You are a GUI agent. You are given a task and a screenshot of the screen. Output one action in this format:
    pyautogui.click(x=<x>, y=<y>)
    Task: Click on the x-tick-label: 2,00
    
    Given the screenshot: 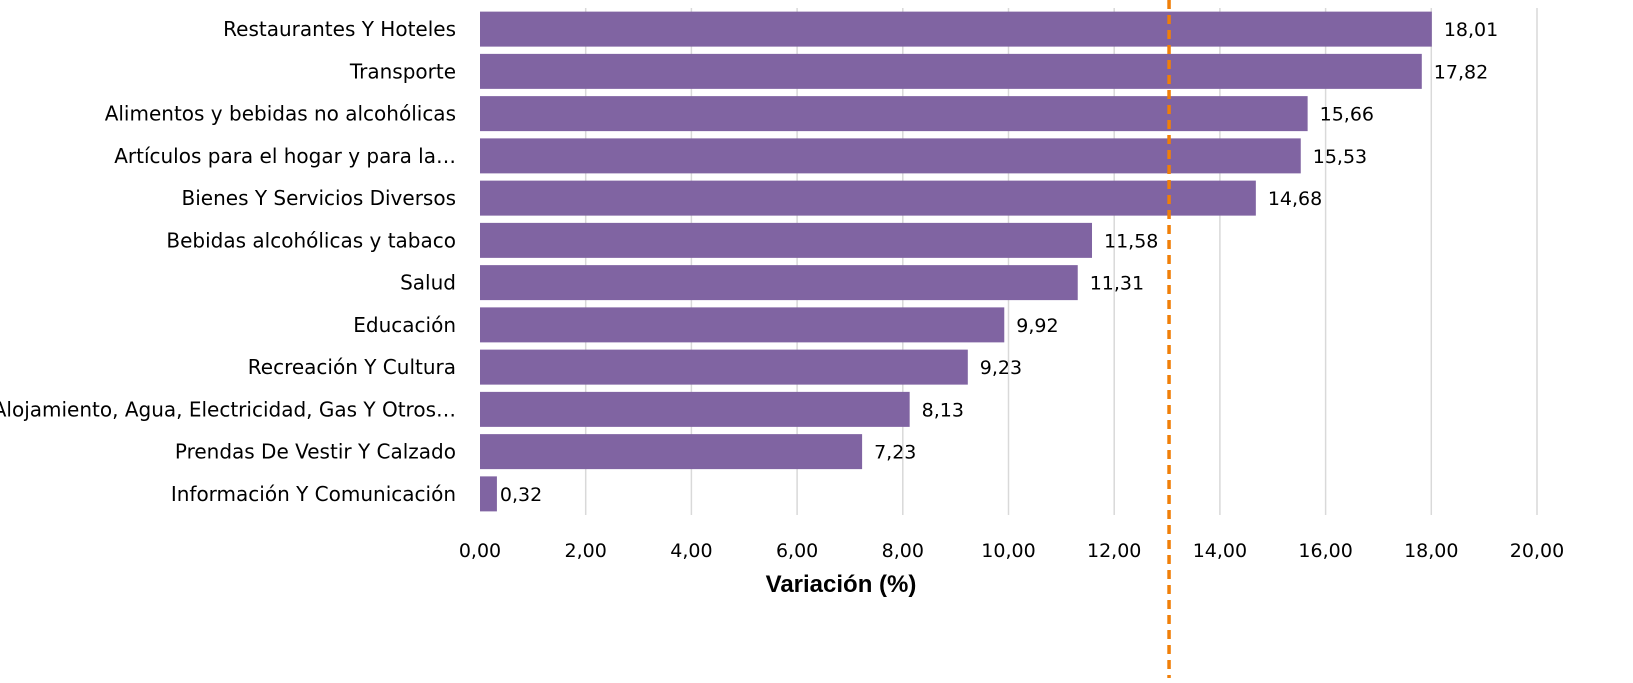 What is the action you would take?
    pyautogui.click(x=586, y=551)
    